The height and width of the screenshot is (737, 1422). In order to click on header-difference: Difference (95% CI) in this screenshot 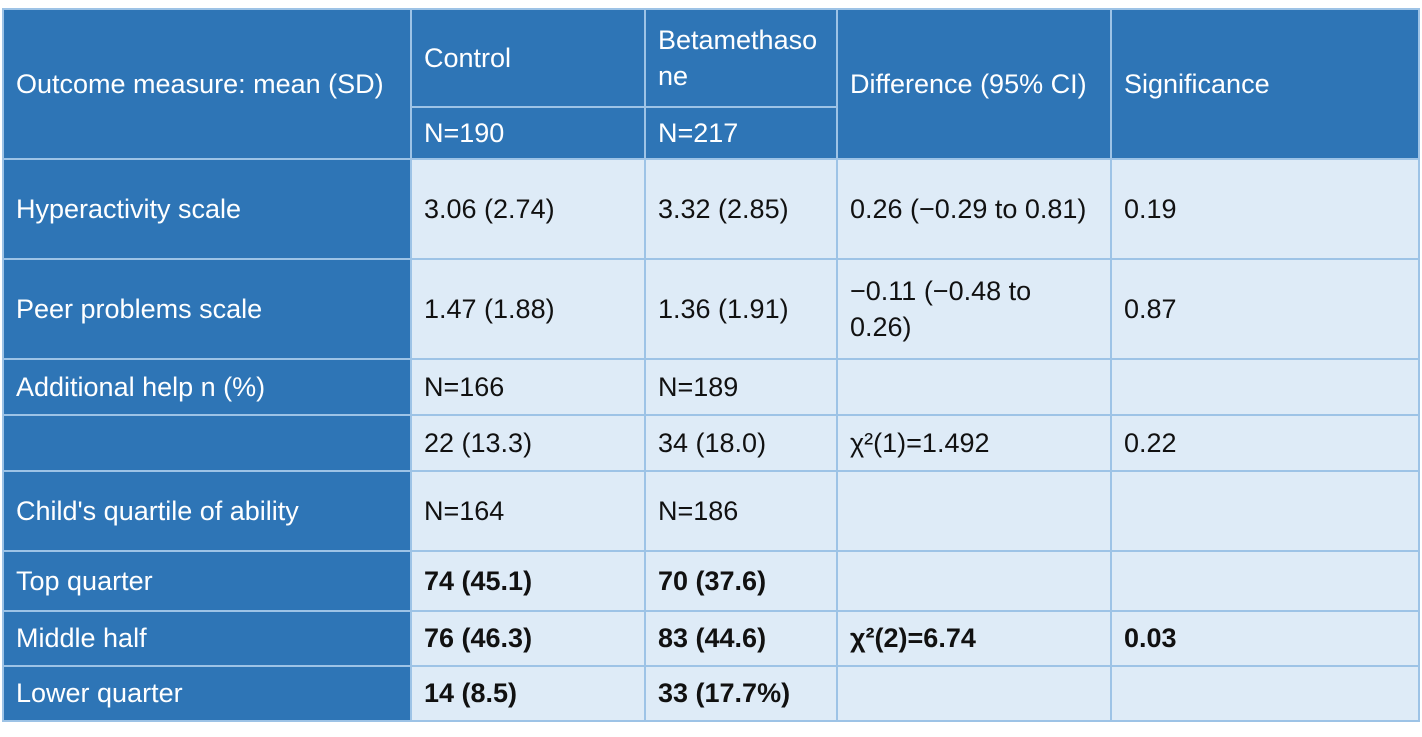, I will do `click(974, 84)`.